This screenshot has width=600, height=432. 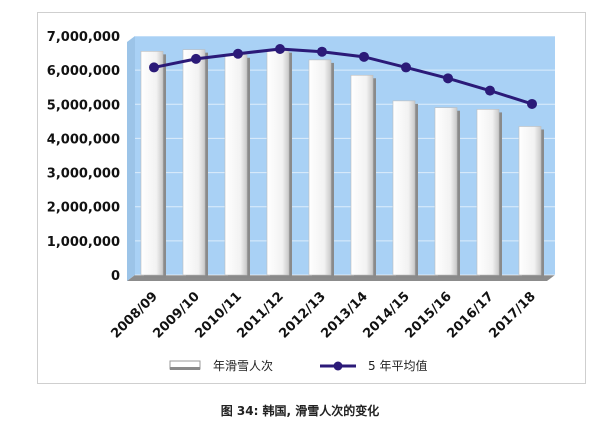 What do you see at coordinates (115, 276) in the screenshot?
I see `y-tick-label: 0` at bounding box center [115, 276].